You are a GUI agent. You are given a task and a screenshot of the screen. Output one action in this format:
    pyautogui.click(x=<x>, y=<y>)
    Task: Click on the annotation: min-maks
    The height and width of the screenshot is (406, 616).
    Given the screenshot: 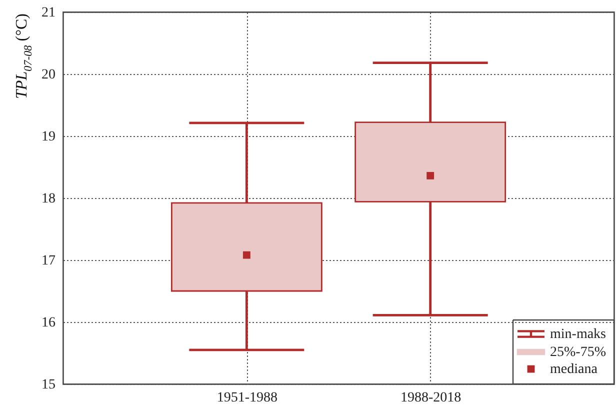 What is the action you would take?
    pyautogui.click(x=578, y=334)
    